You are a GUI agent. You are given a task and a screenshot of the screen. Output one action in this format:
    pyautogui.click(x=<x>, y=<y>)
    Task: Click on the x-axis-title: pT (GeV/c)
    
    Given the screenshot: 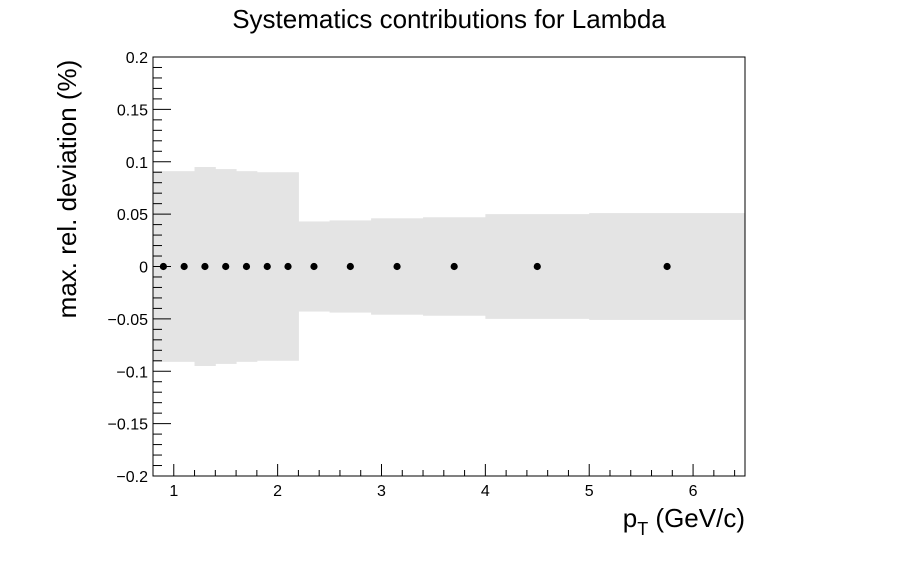 What is the action you would take?
    pyautogui.click(x=684, y=521)
    